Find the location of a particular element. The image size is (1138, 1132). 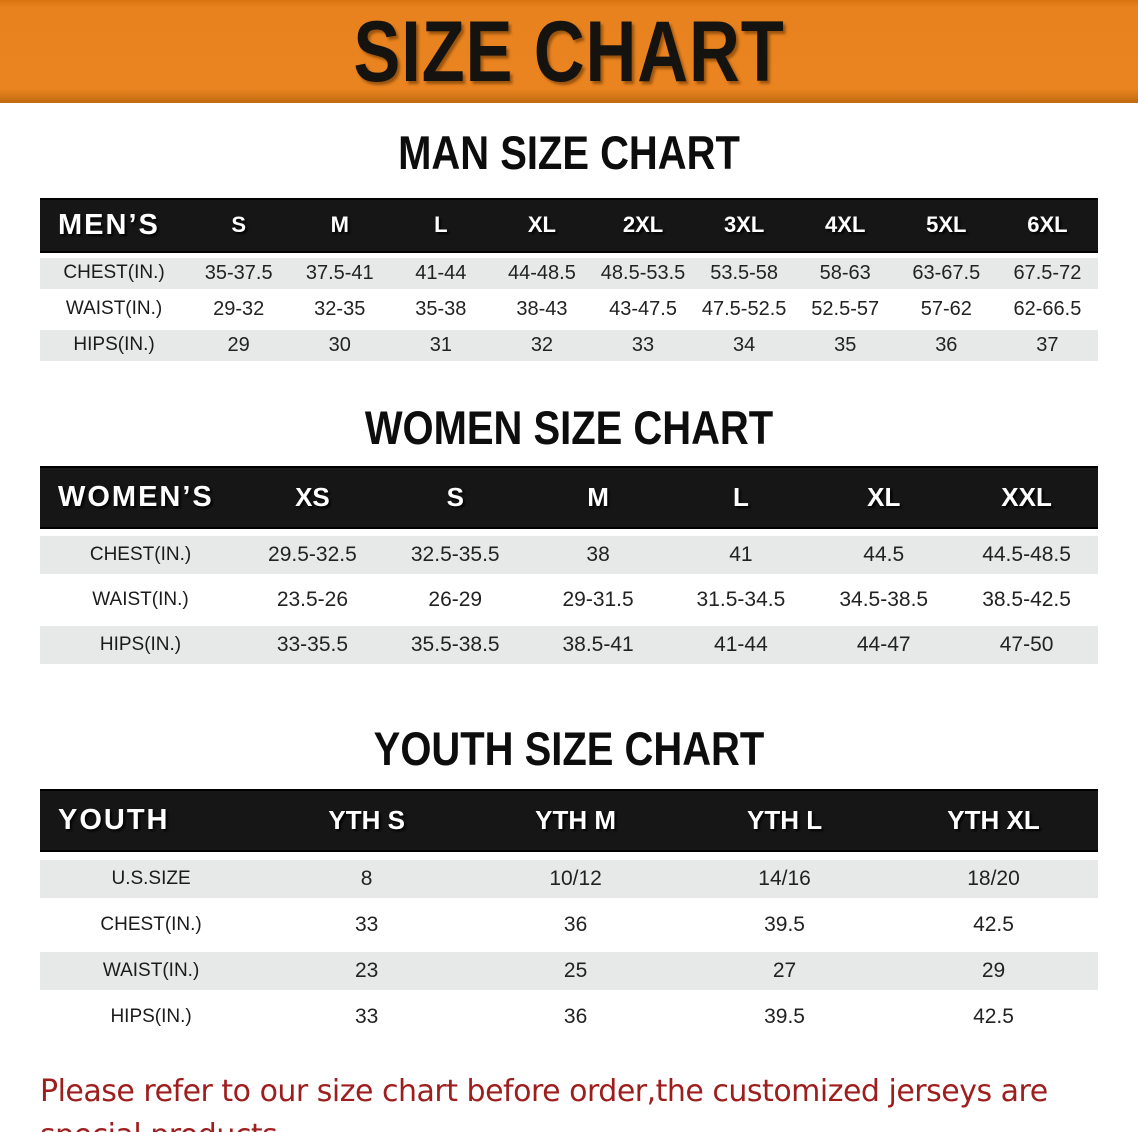

size-column-header: 3XL is located at coordinates (744, 225).